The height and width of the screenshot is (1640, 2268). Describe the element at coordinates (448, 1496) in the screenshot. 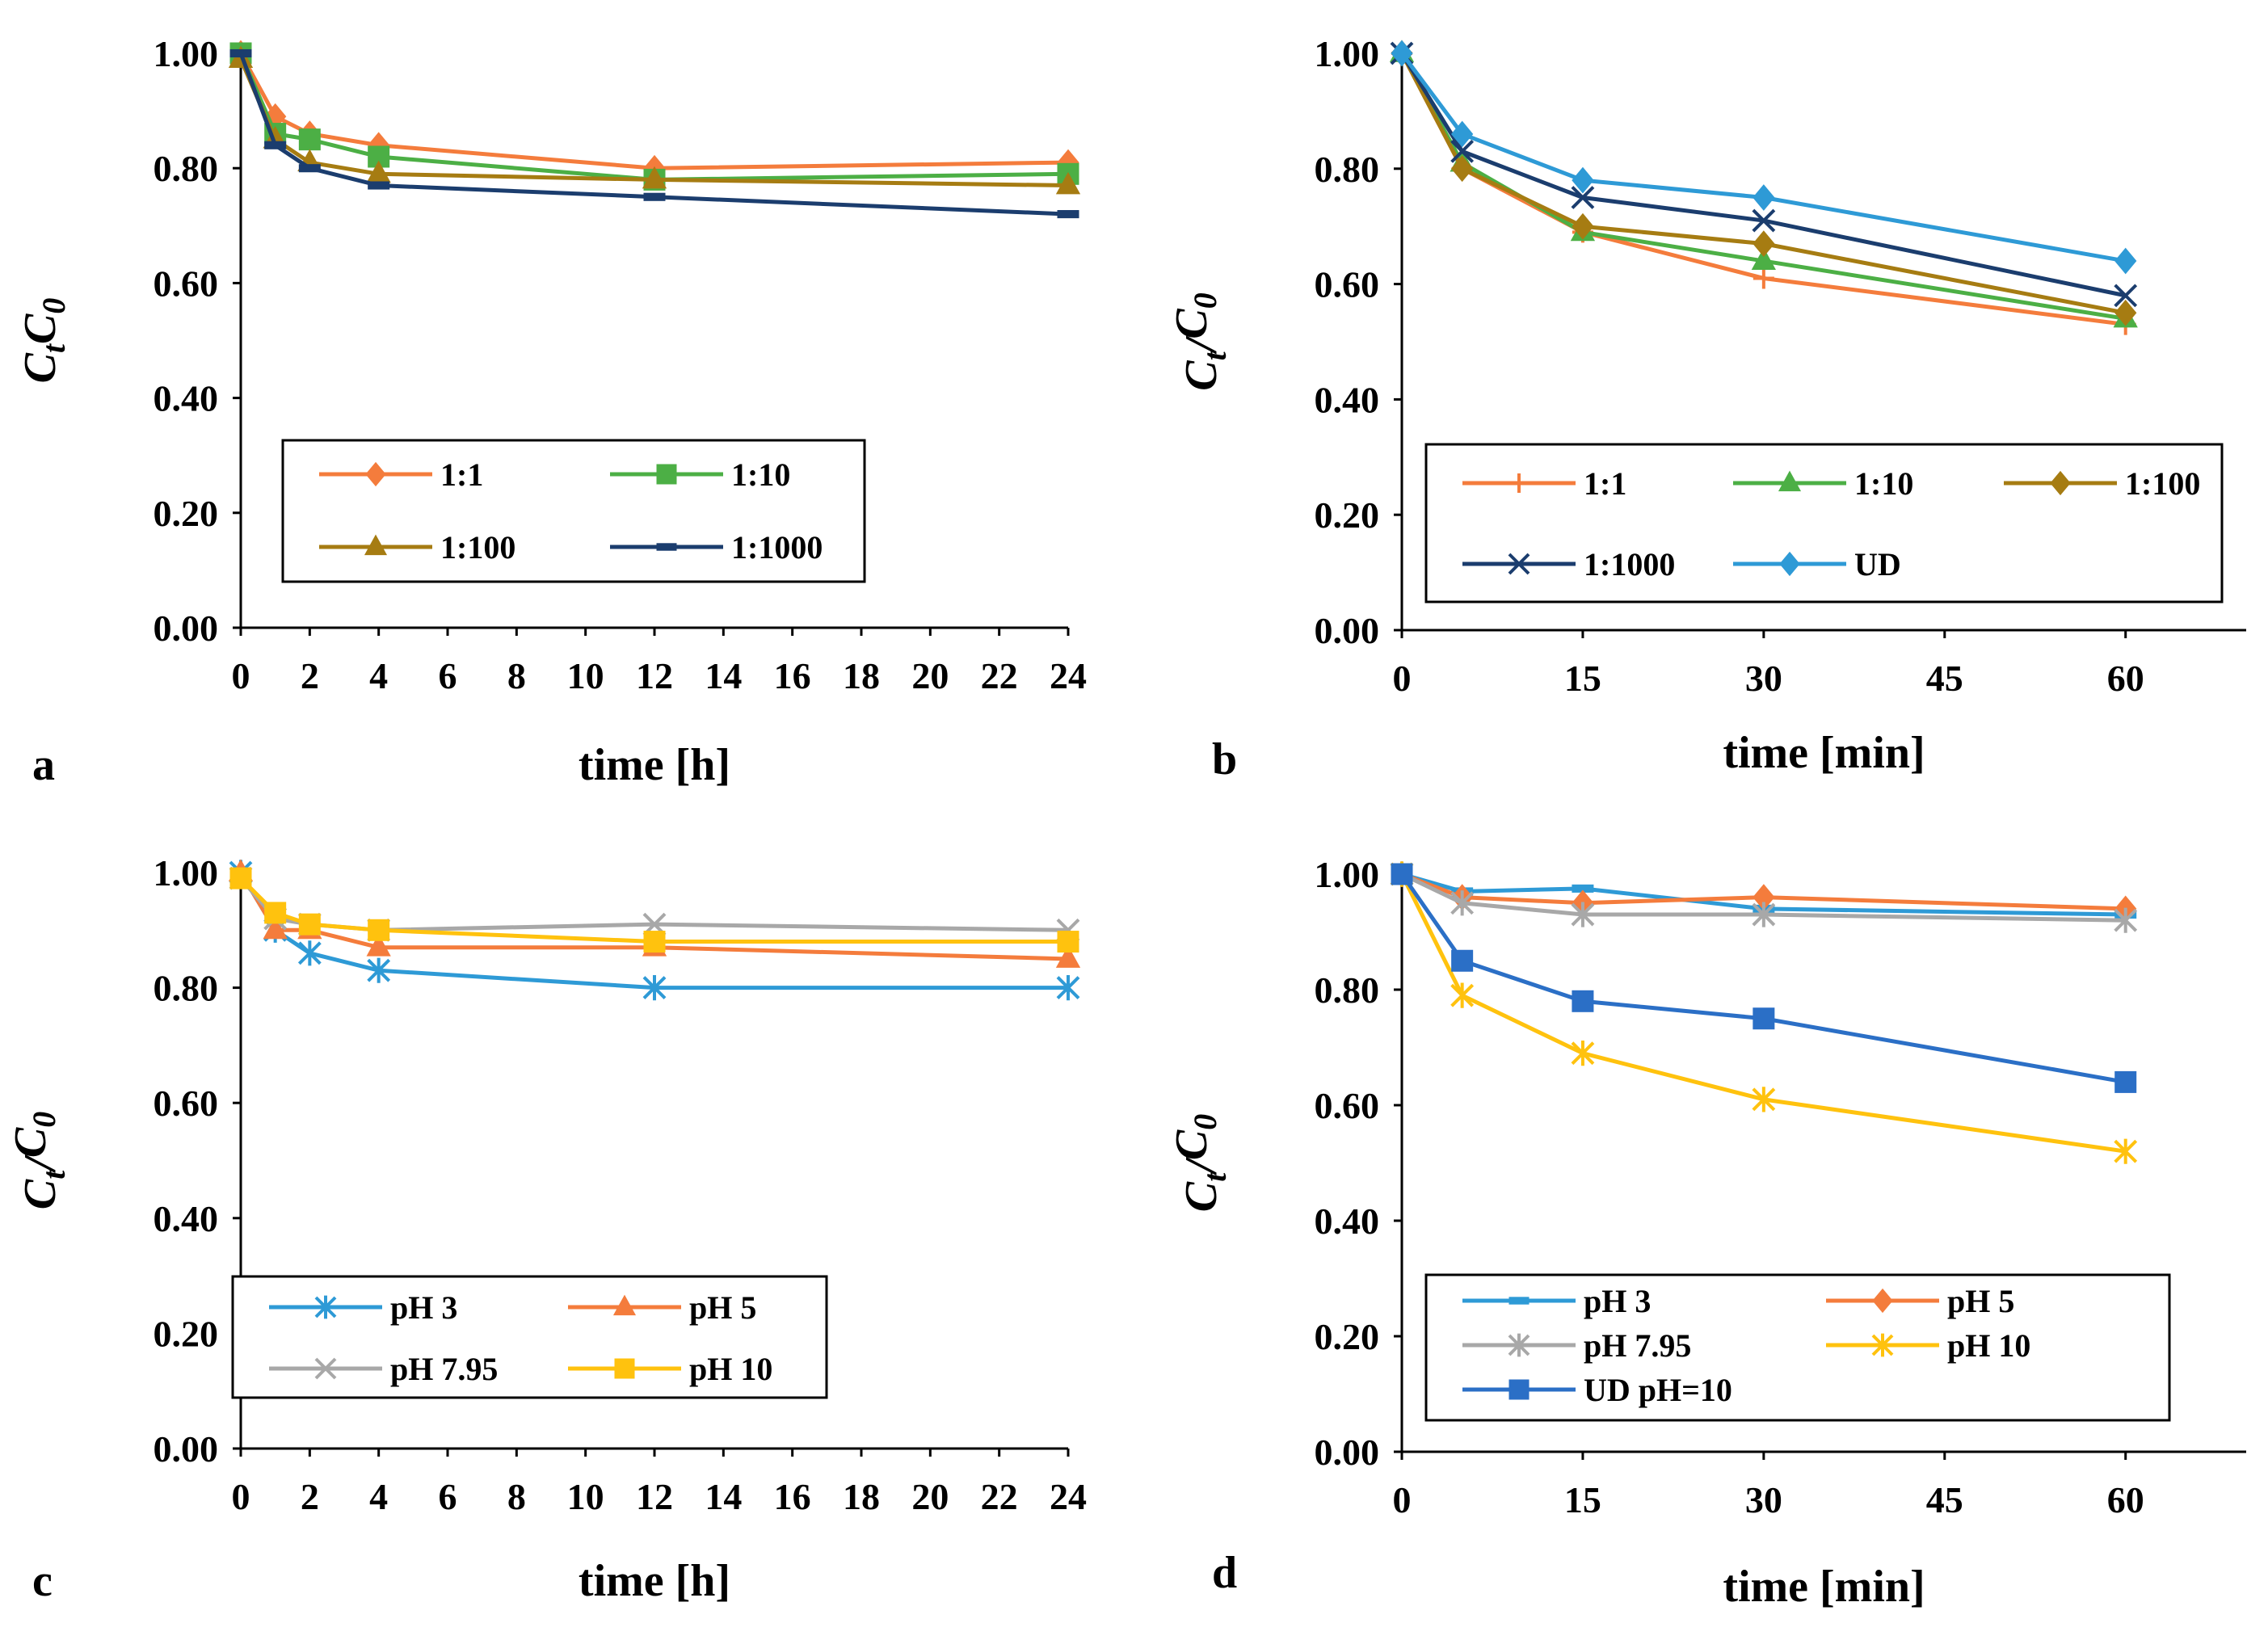

I see `x-tick-label: 6` at that location.